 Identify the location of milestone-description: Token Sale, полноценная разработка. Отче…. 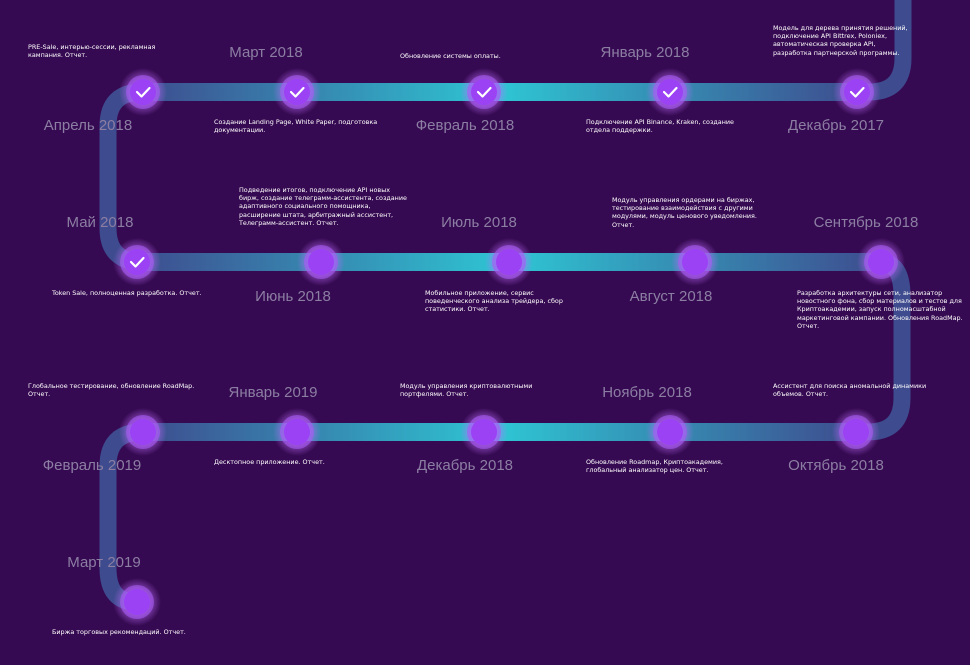
(127, 293).